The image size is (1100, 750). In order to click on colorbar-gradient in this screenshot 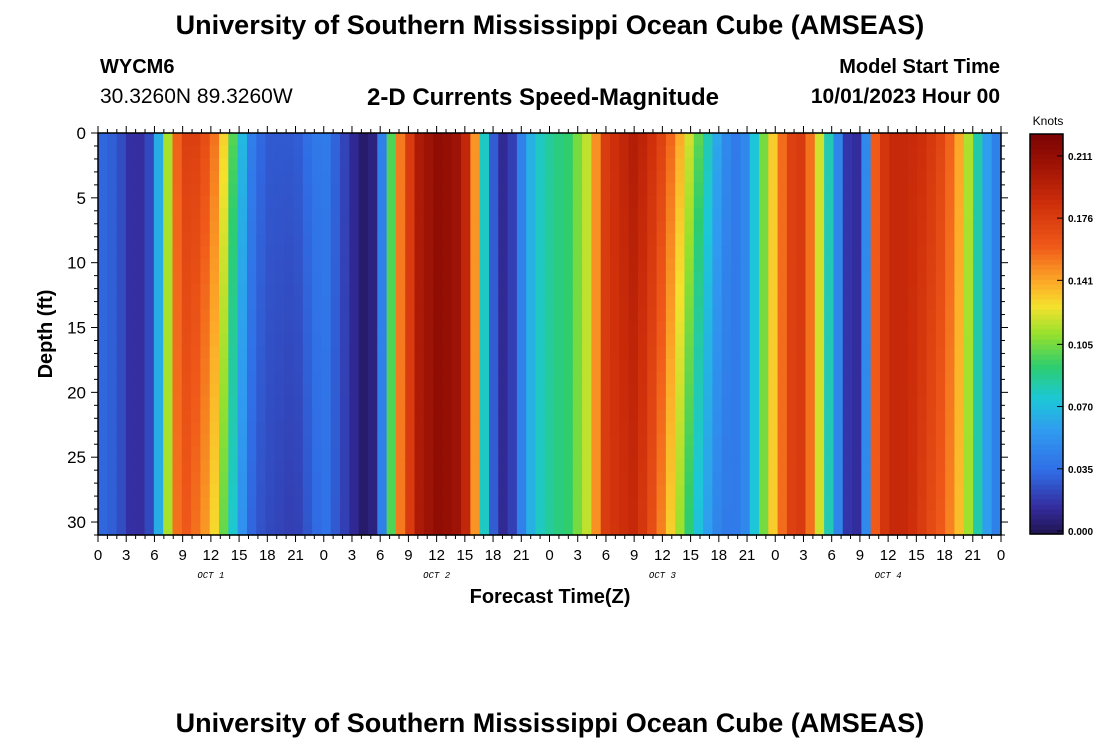, I will do `click(1046, 334)`.